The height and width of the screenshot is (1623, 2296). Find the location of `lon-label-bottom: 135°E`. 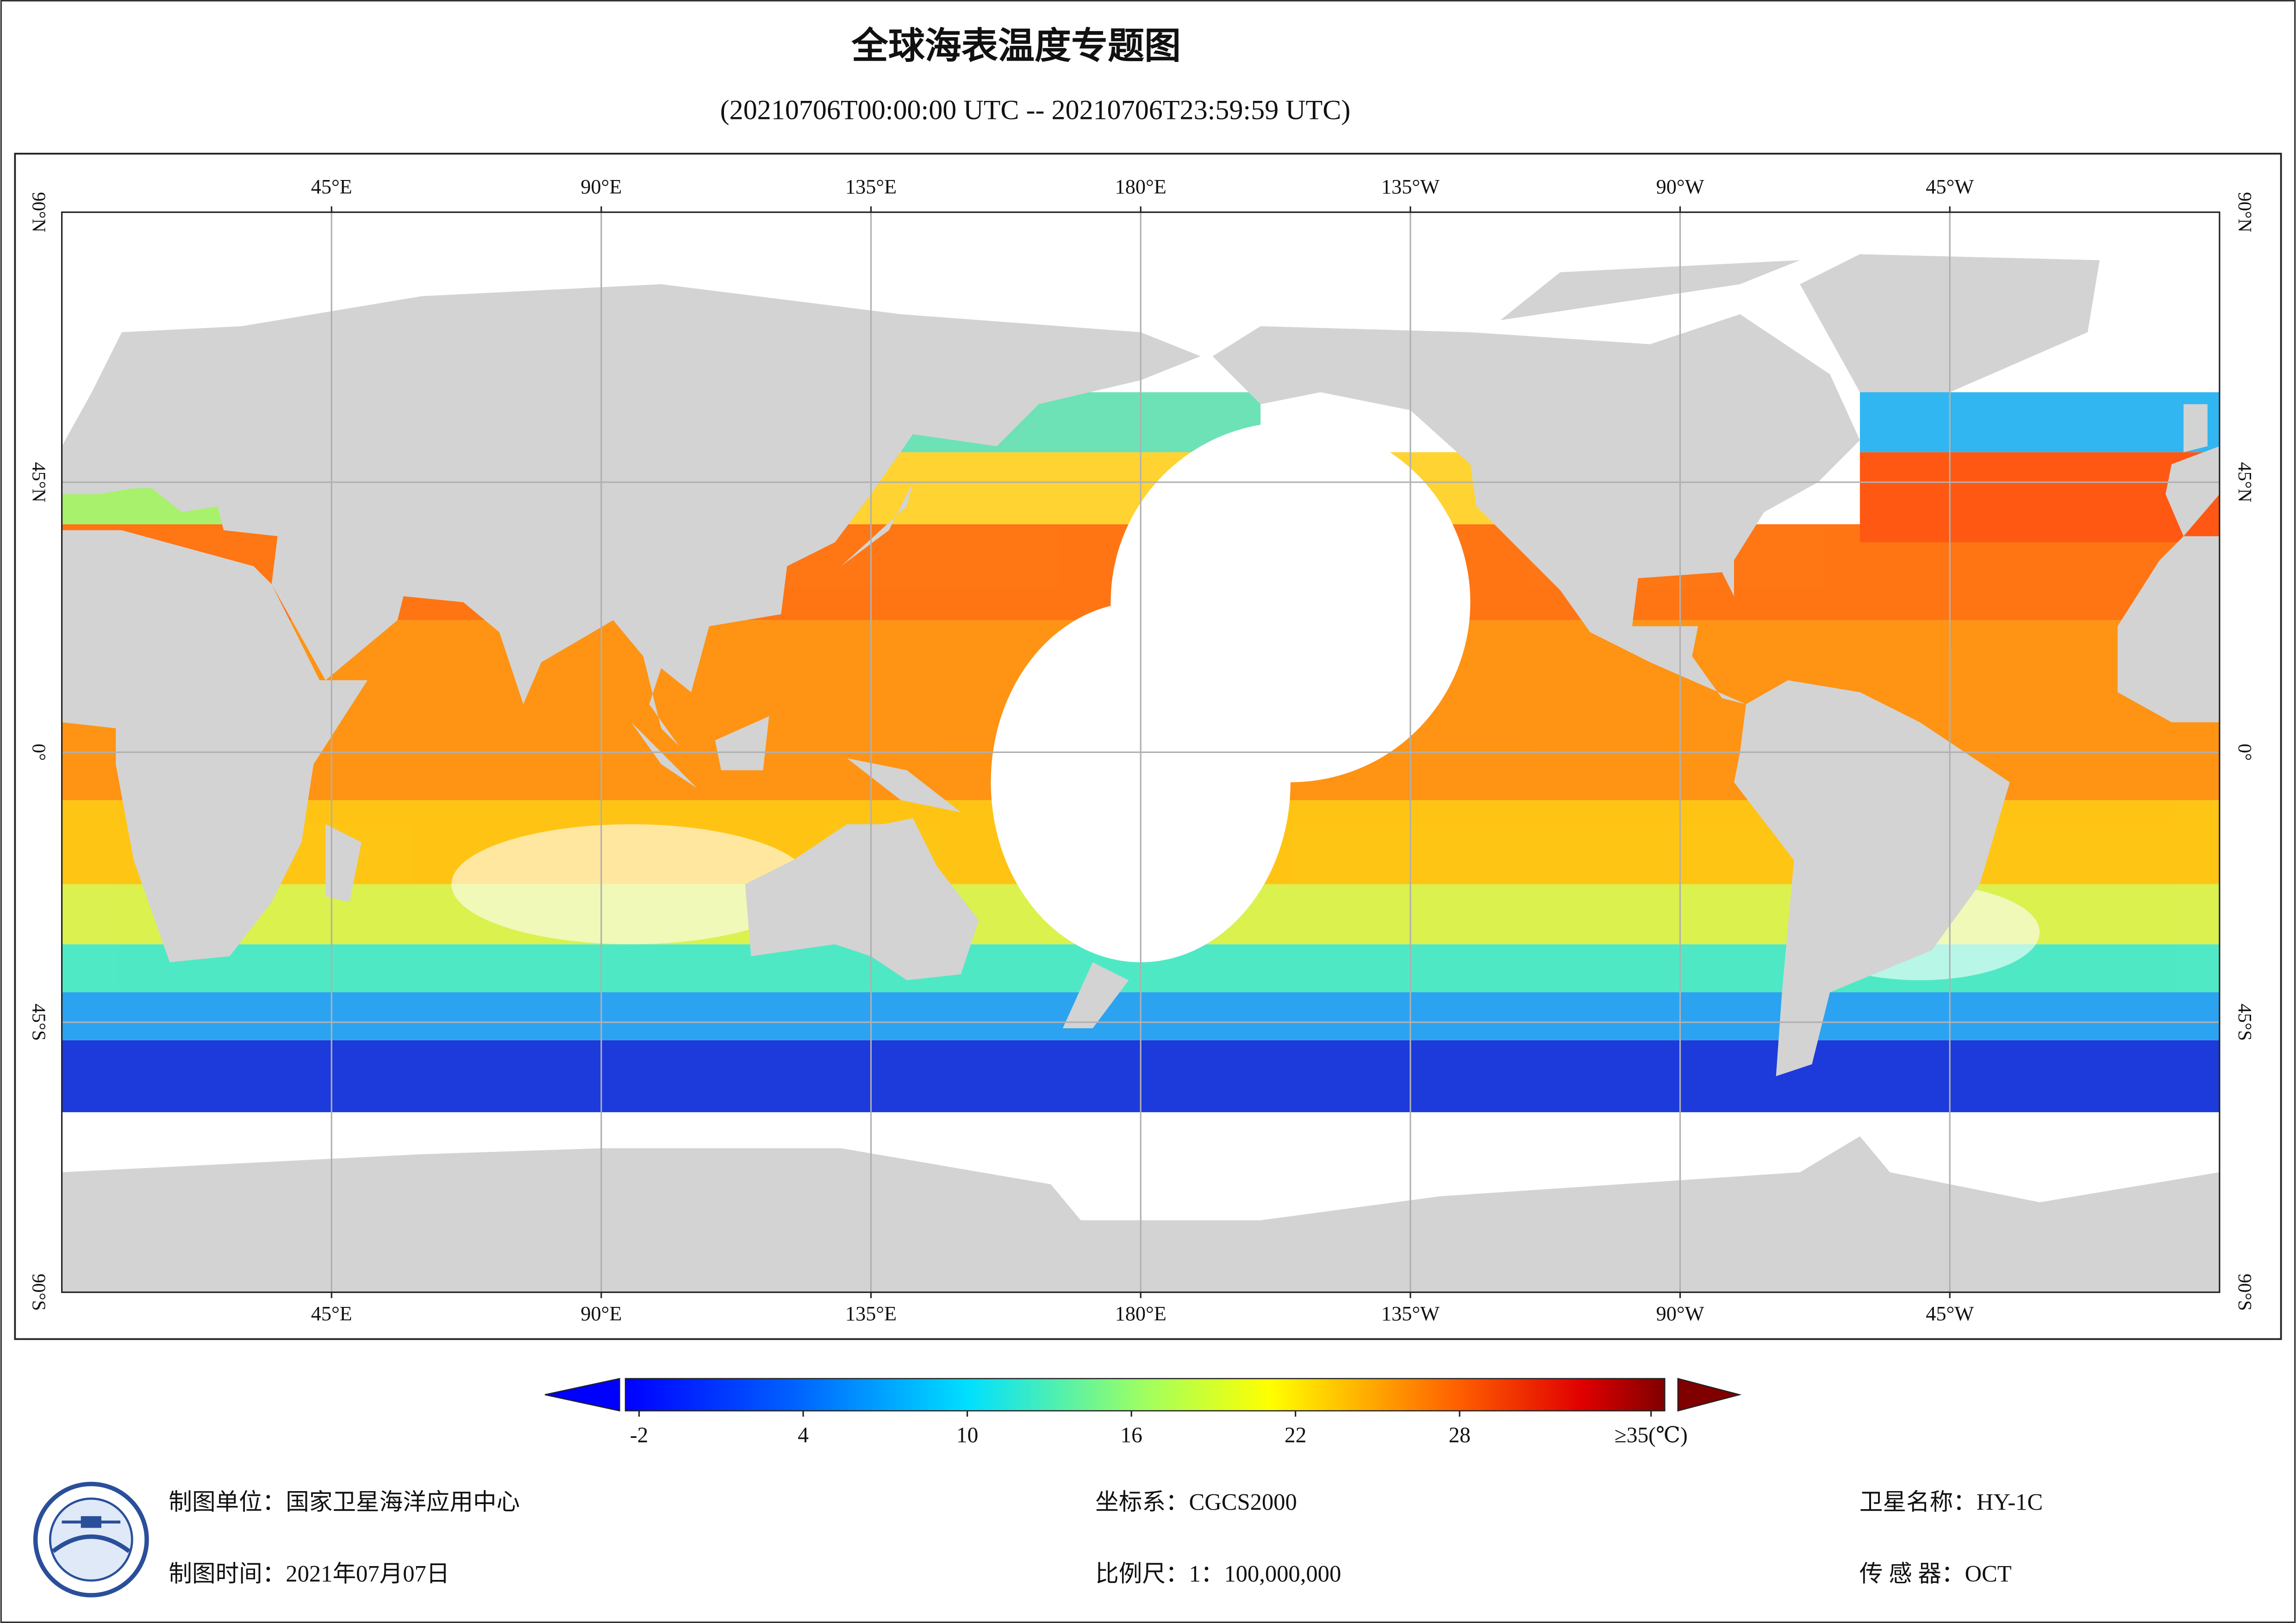

lon-label-bottom: 135°E is located at coordinates (871, 1313).